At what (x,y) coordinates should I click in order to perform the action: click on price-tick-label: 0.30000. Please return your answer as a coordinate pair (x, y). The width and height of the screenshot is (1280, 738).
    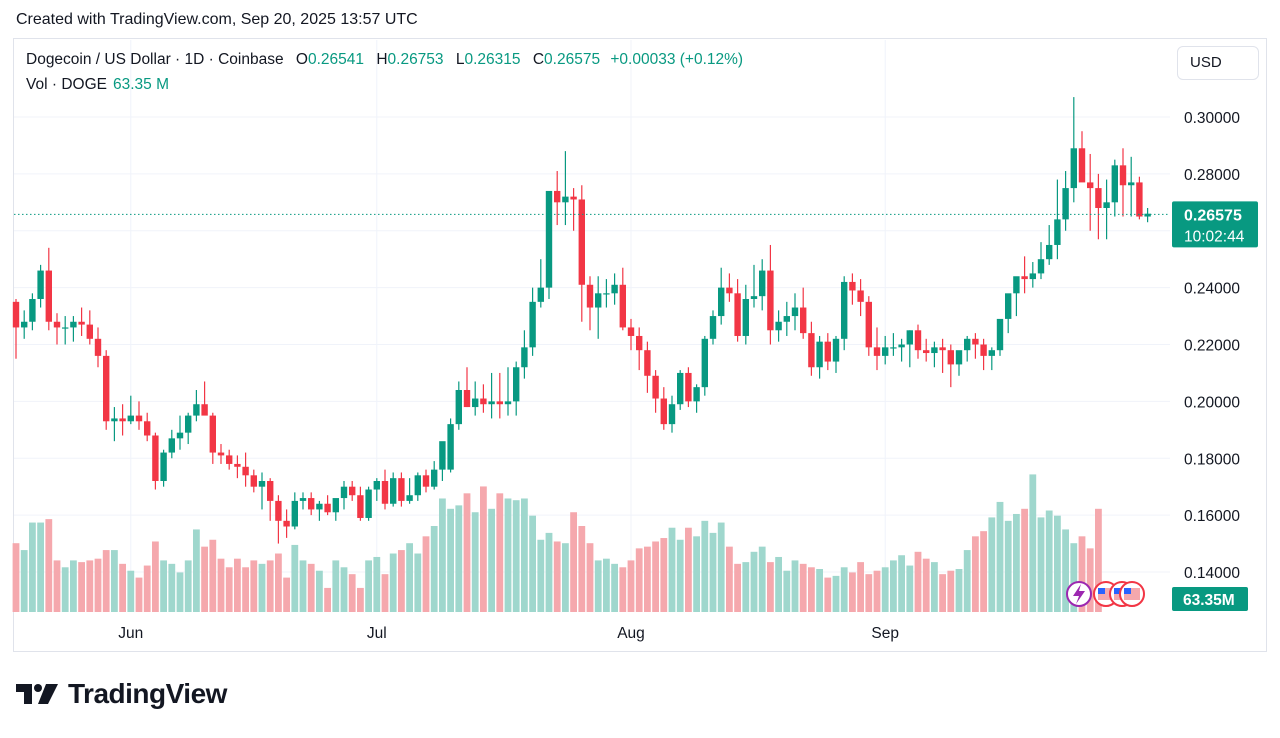
    Looking at the image, I should click on (1212, 118).